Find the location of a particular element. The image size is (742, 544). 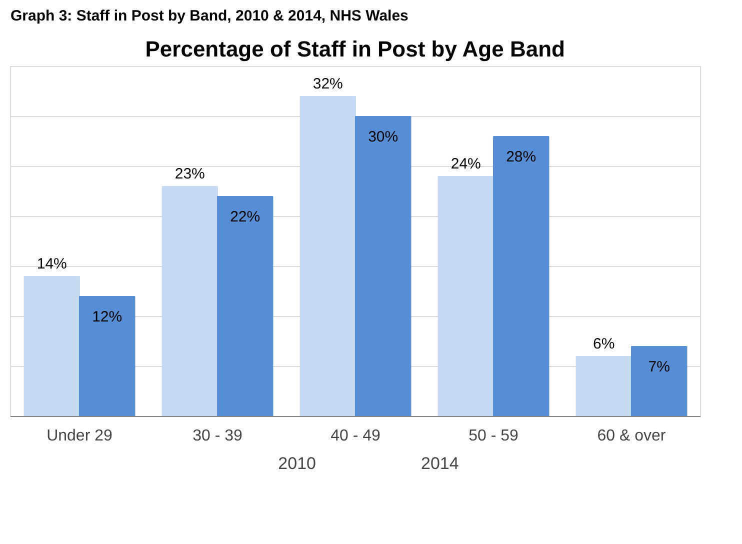

data-label: 24% is located at coordinates (465, 164).